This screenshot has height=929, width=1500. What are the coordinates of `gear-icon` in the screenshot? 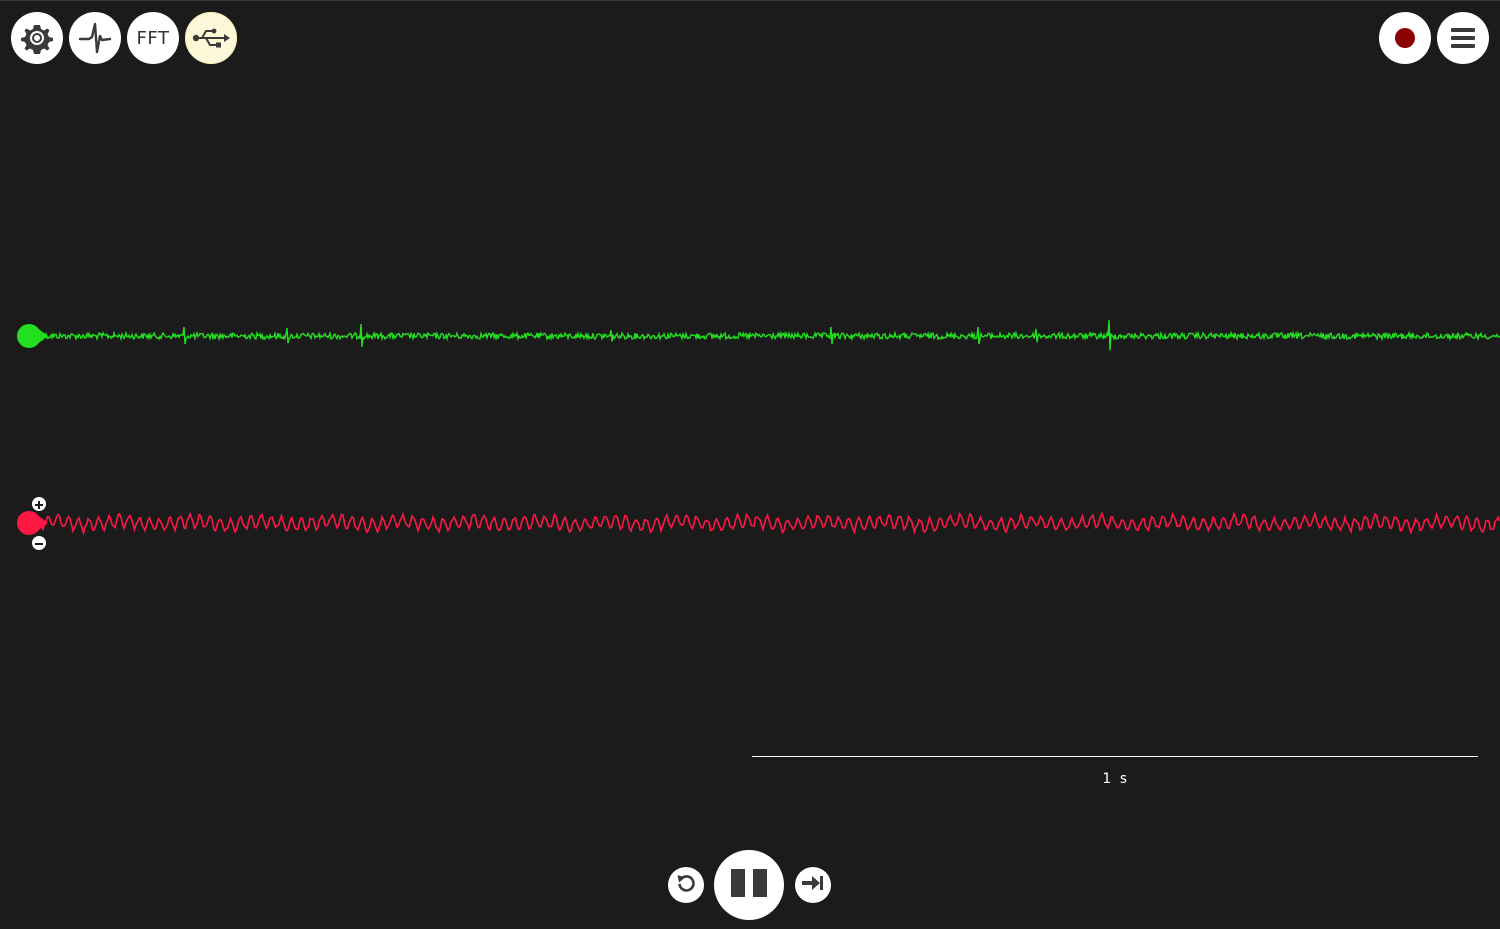 It's located at (37, 38).